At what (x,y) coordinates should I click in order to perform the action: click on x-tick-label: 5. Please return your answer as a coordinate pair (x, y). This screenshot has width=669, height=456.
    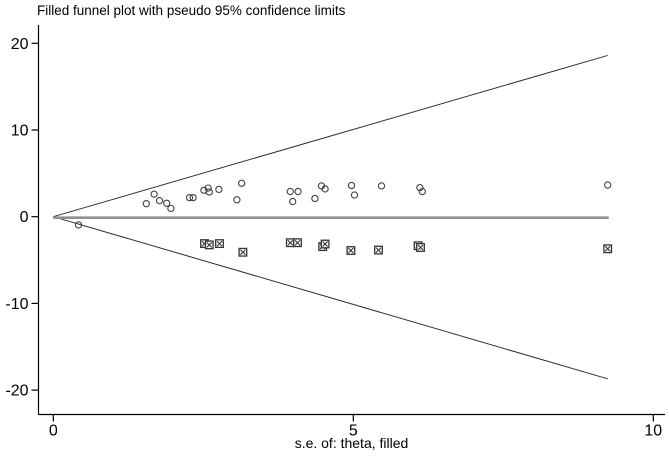
    Looking at the image, I should click on (353, 431).